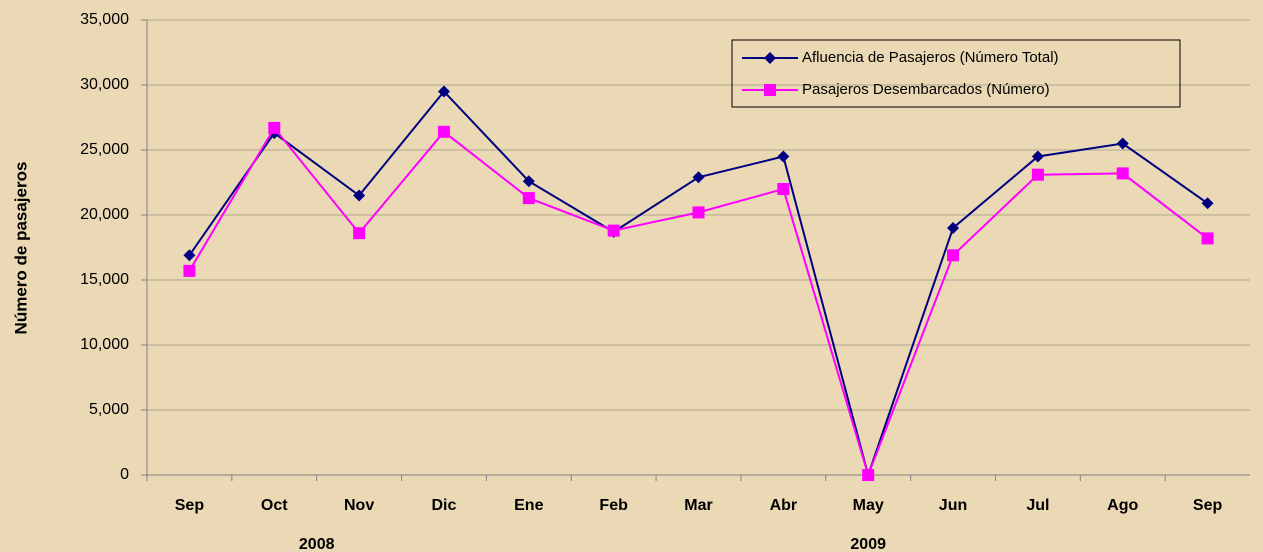 The height and width of the screenshot is (552, 1263). Describe the element at coordinates (953, 505) in the screenshot. I see `x-tick-label: Jun` at that location.